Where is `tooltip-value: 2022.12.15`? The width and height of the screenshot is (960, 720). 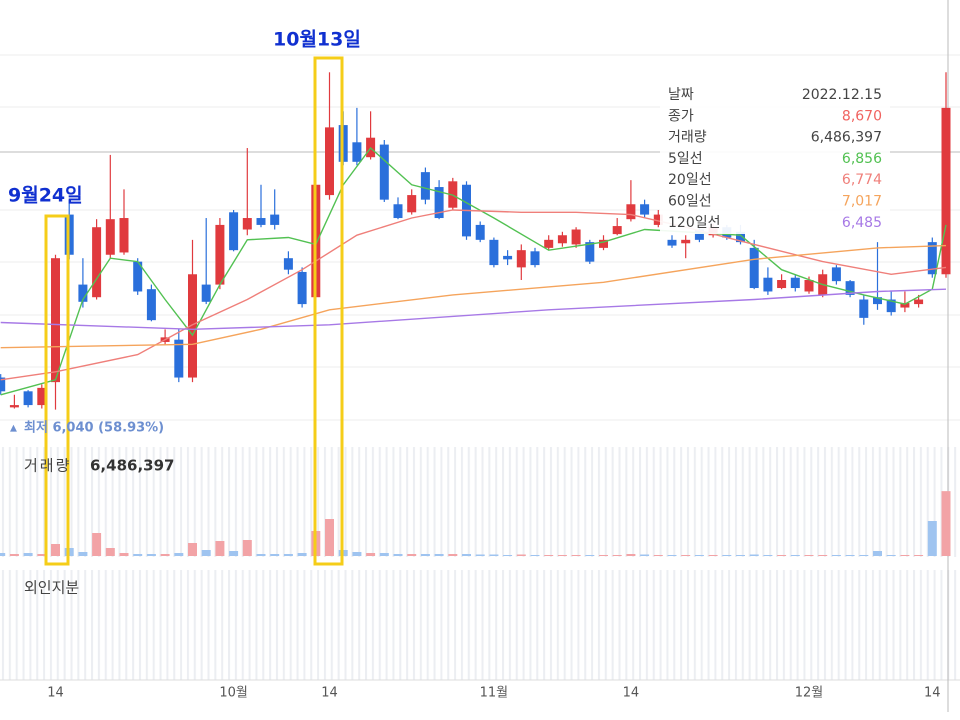 tooltip-value: 2022.12.15 is located at coordinates (842, 95).